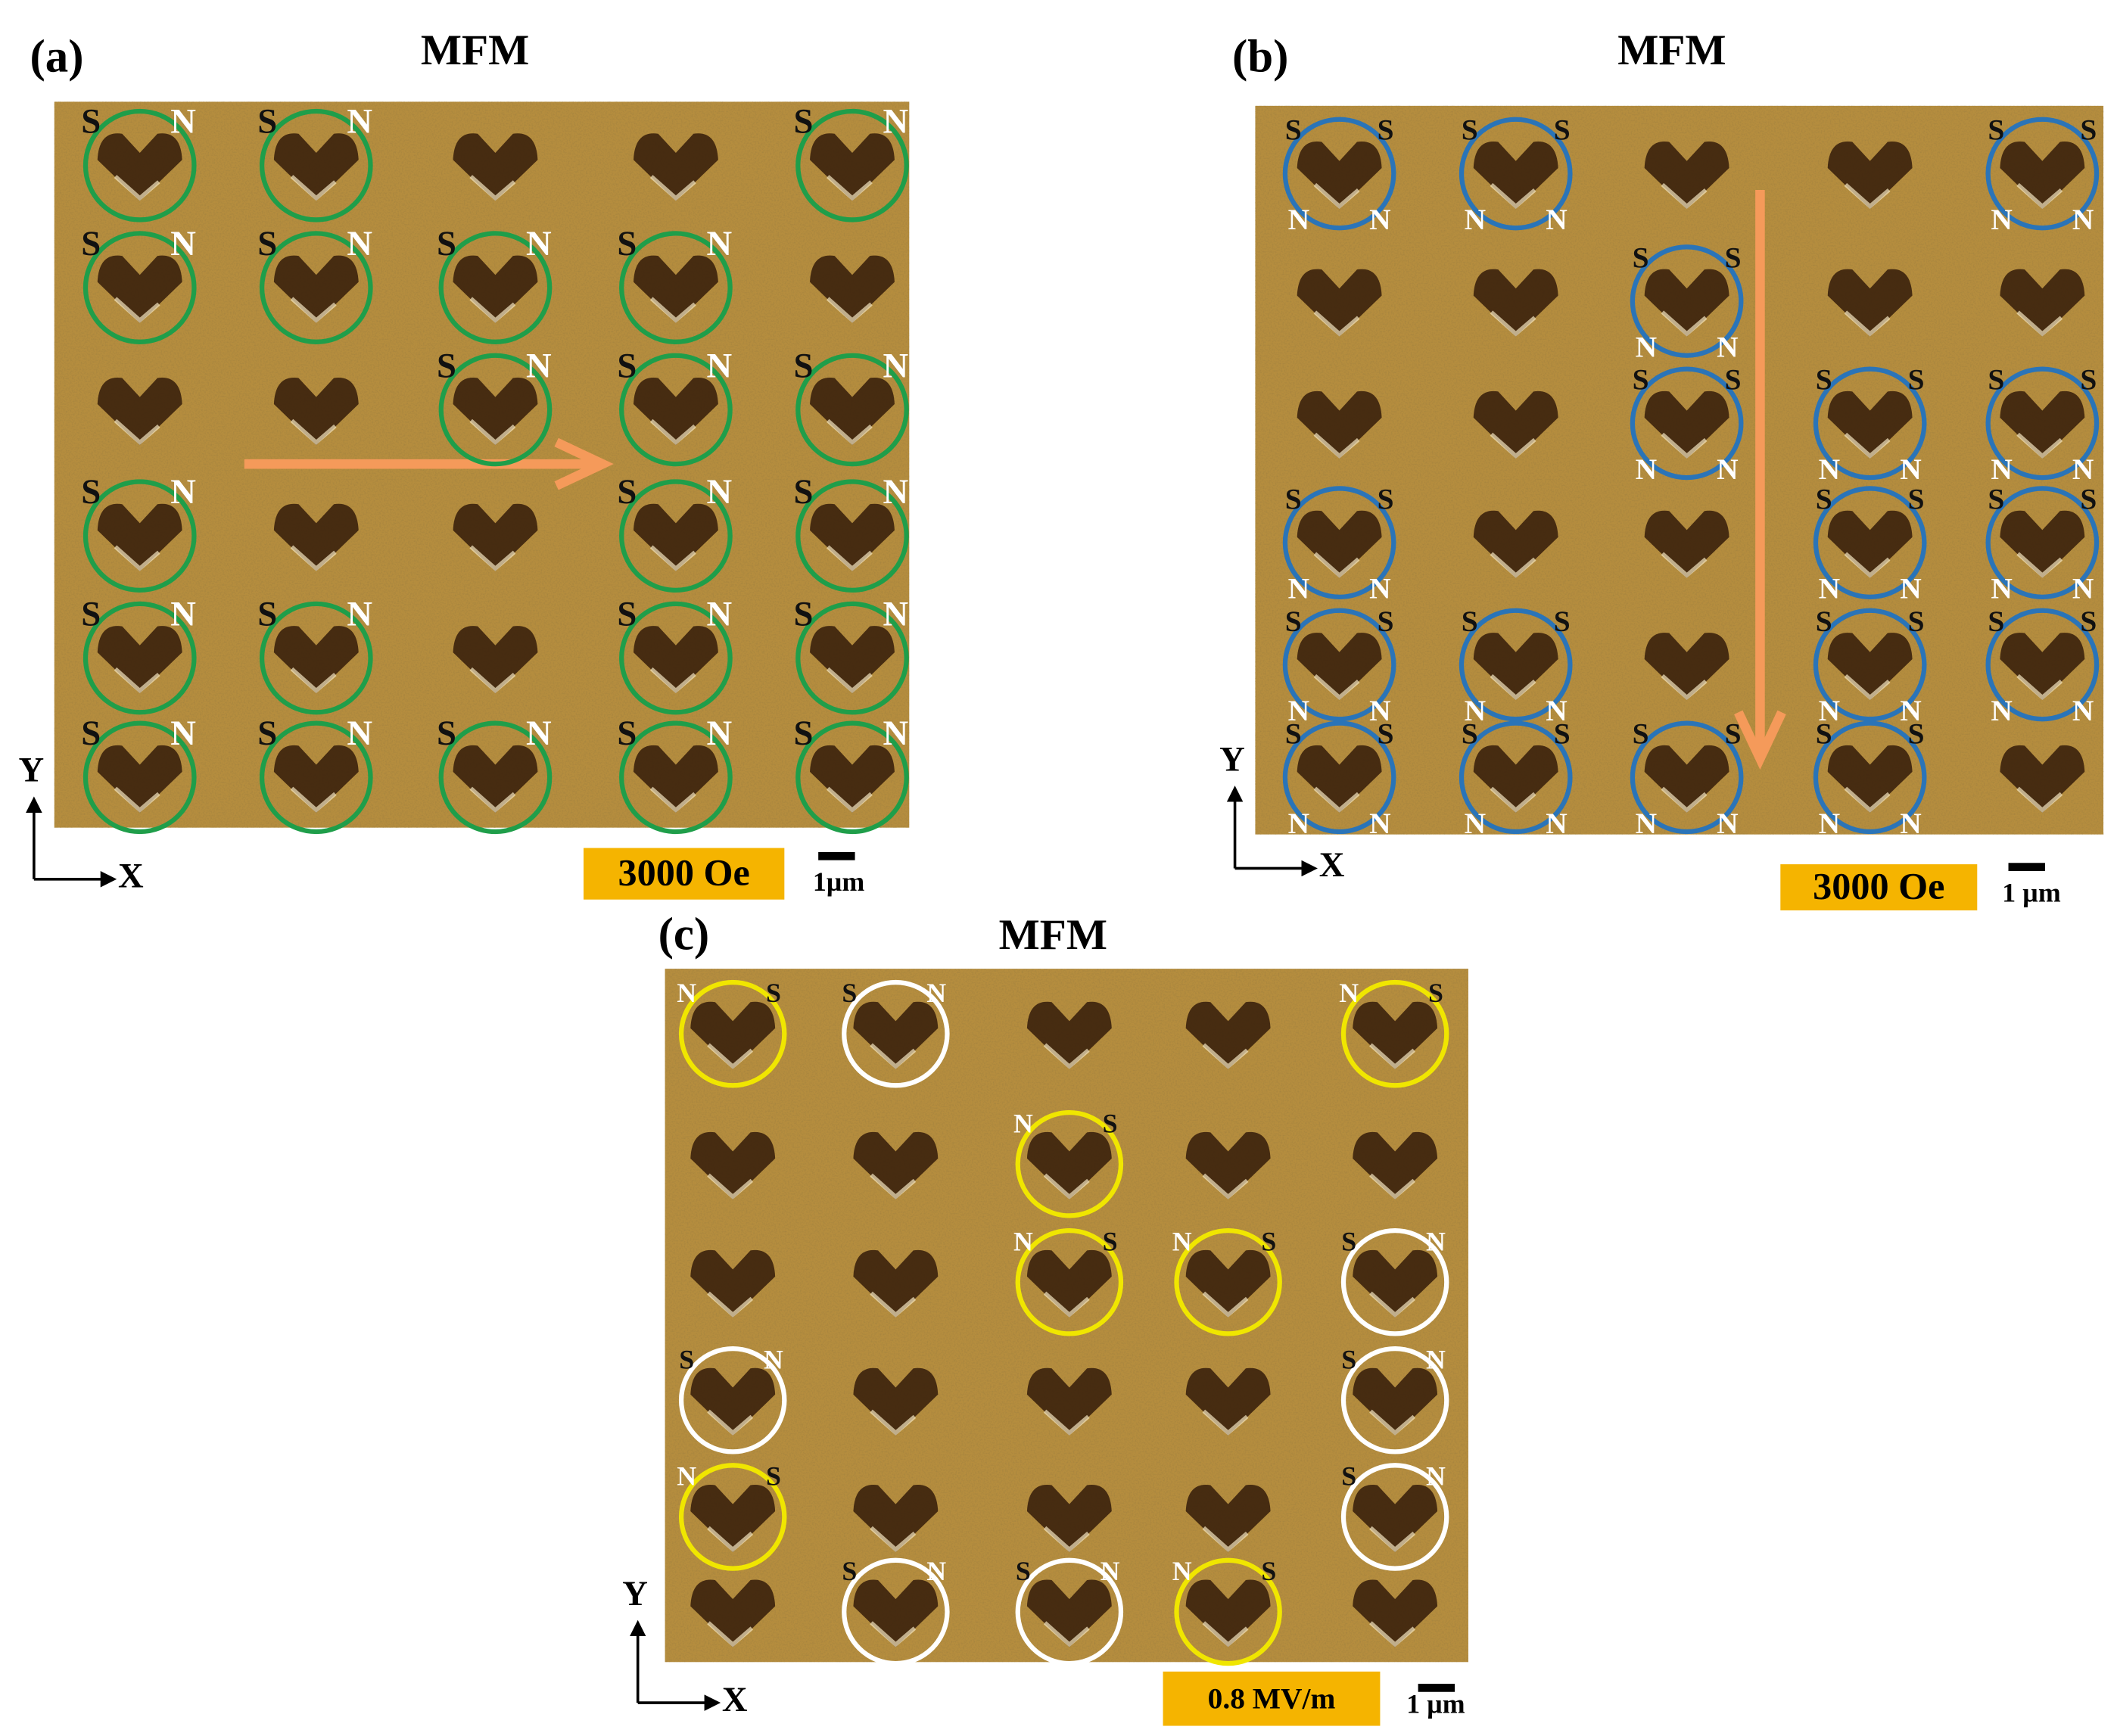 The height and width of the screenshot is (1736, 2117). Describe the element at coordinates (684, 935) in the screenshot. I see `panel-label: (c)` at that location.